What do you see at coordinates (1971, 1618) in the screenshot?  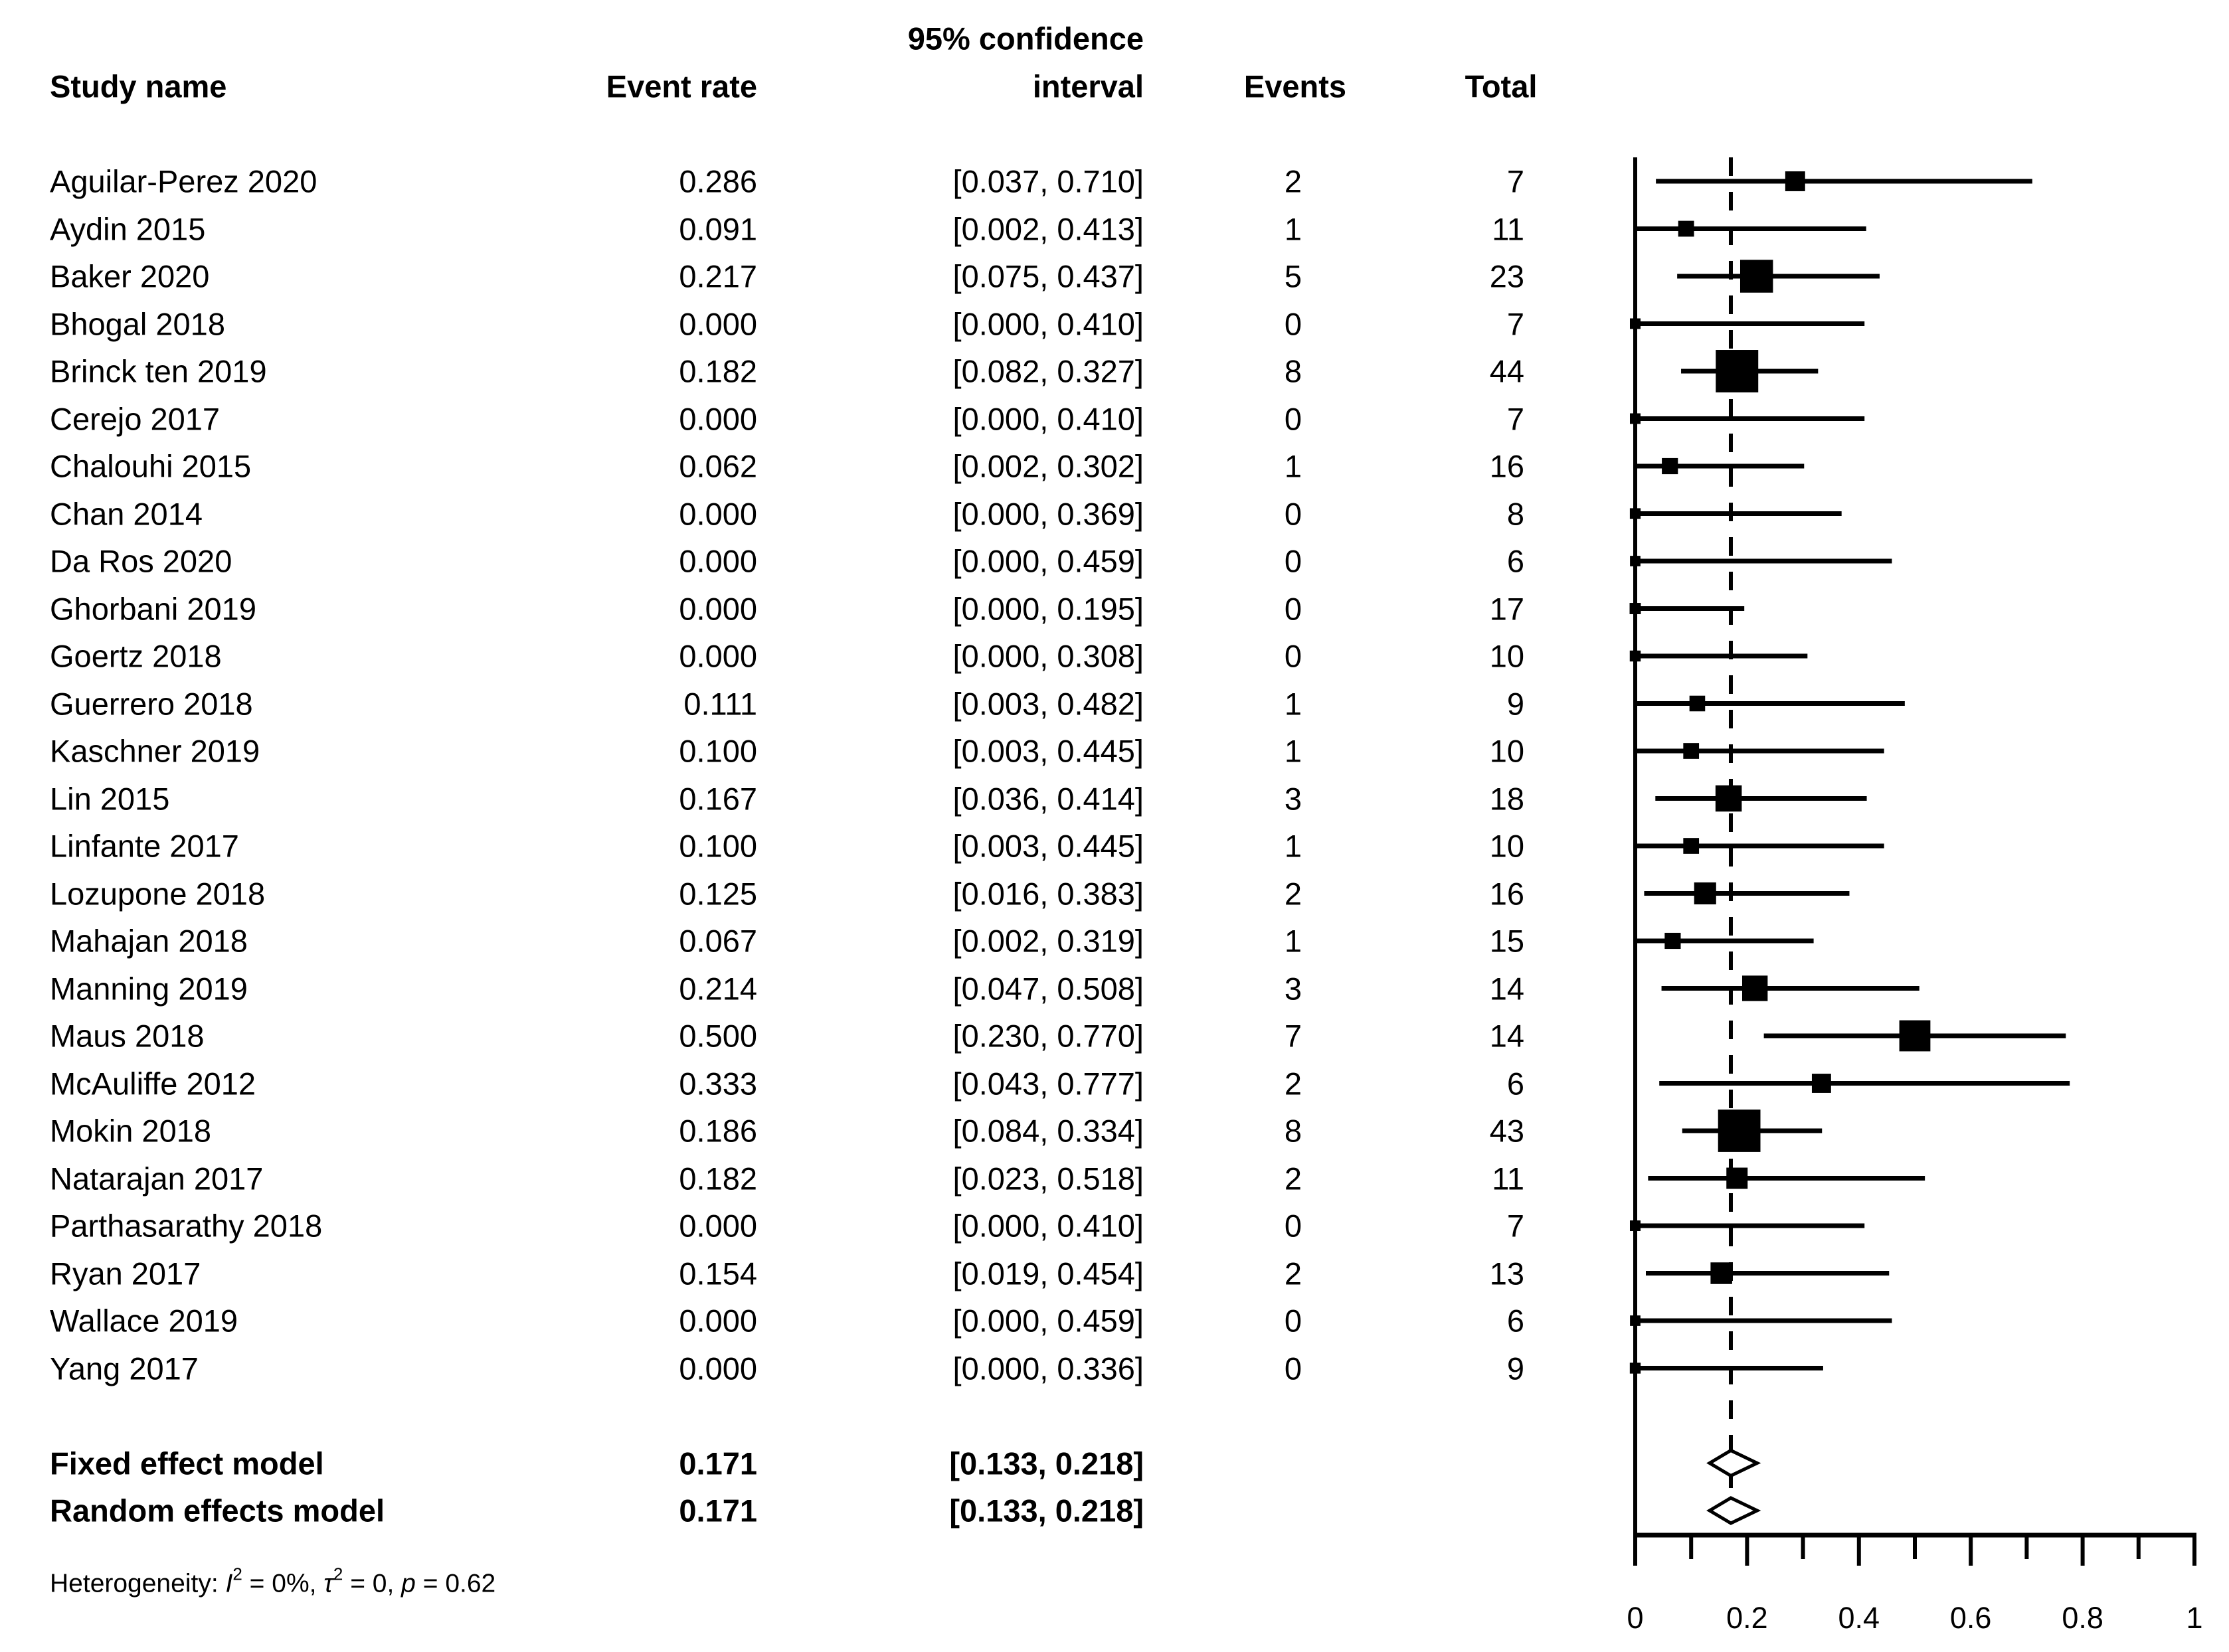 I see `x-axis-tick-label: 0.6` at bounding box center [1971, 1618].